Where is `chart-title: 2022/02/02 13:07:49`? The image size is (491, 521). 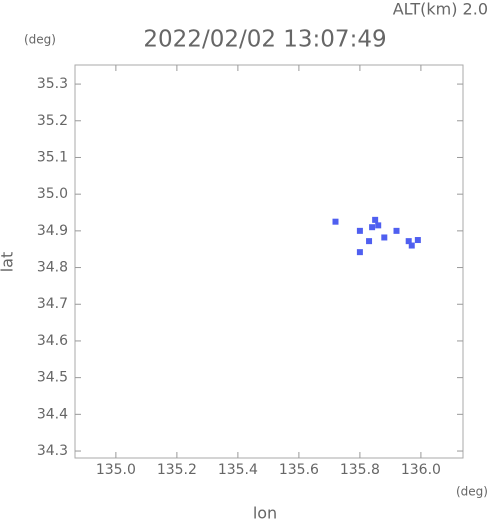 chart-title: 2022/02/02 13:07:49 is located at coordinates (264, 40).